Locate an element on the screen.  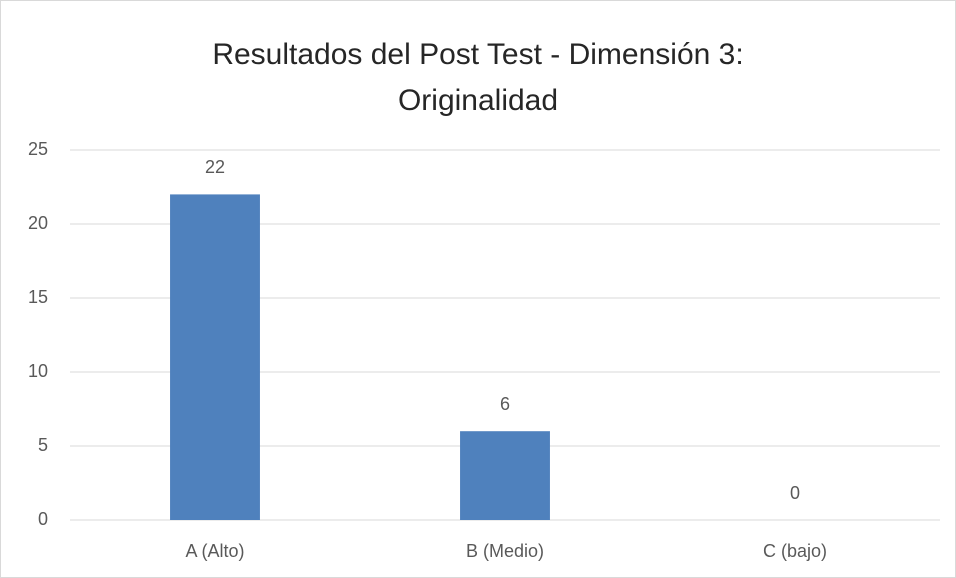
x-tick-label: C (bajo) is located at coordinates (795, 551).